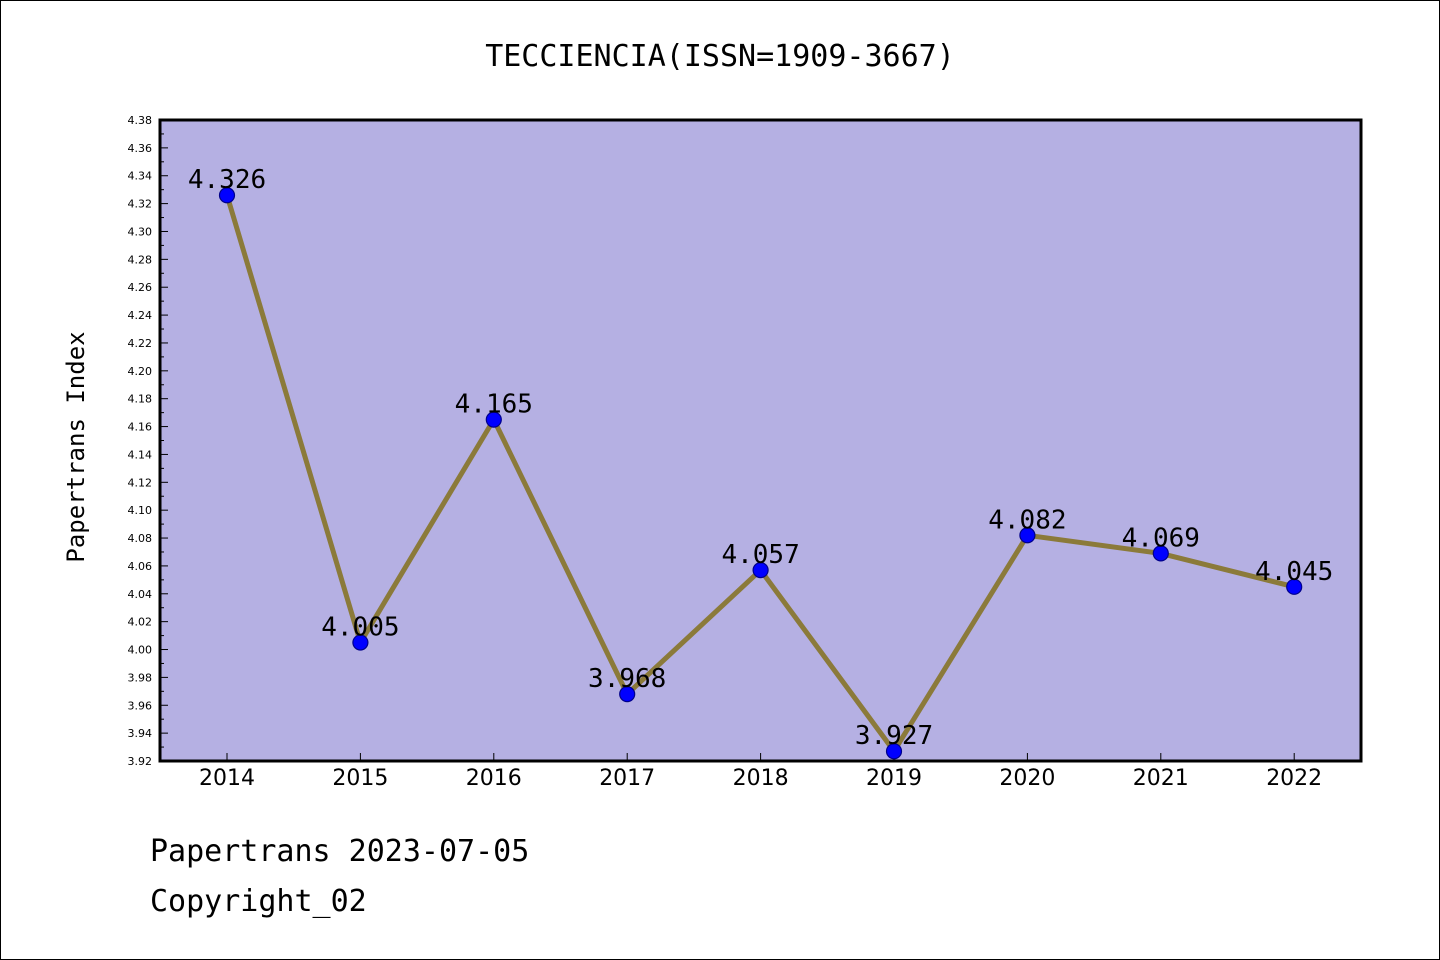  Describe the element at coordinates (1294, 572) in the screenshot. I see `data-label: 4.045` at that location.